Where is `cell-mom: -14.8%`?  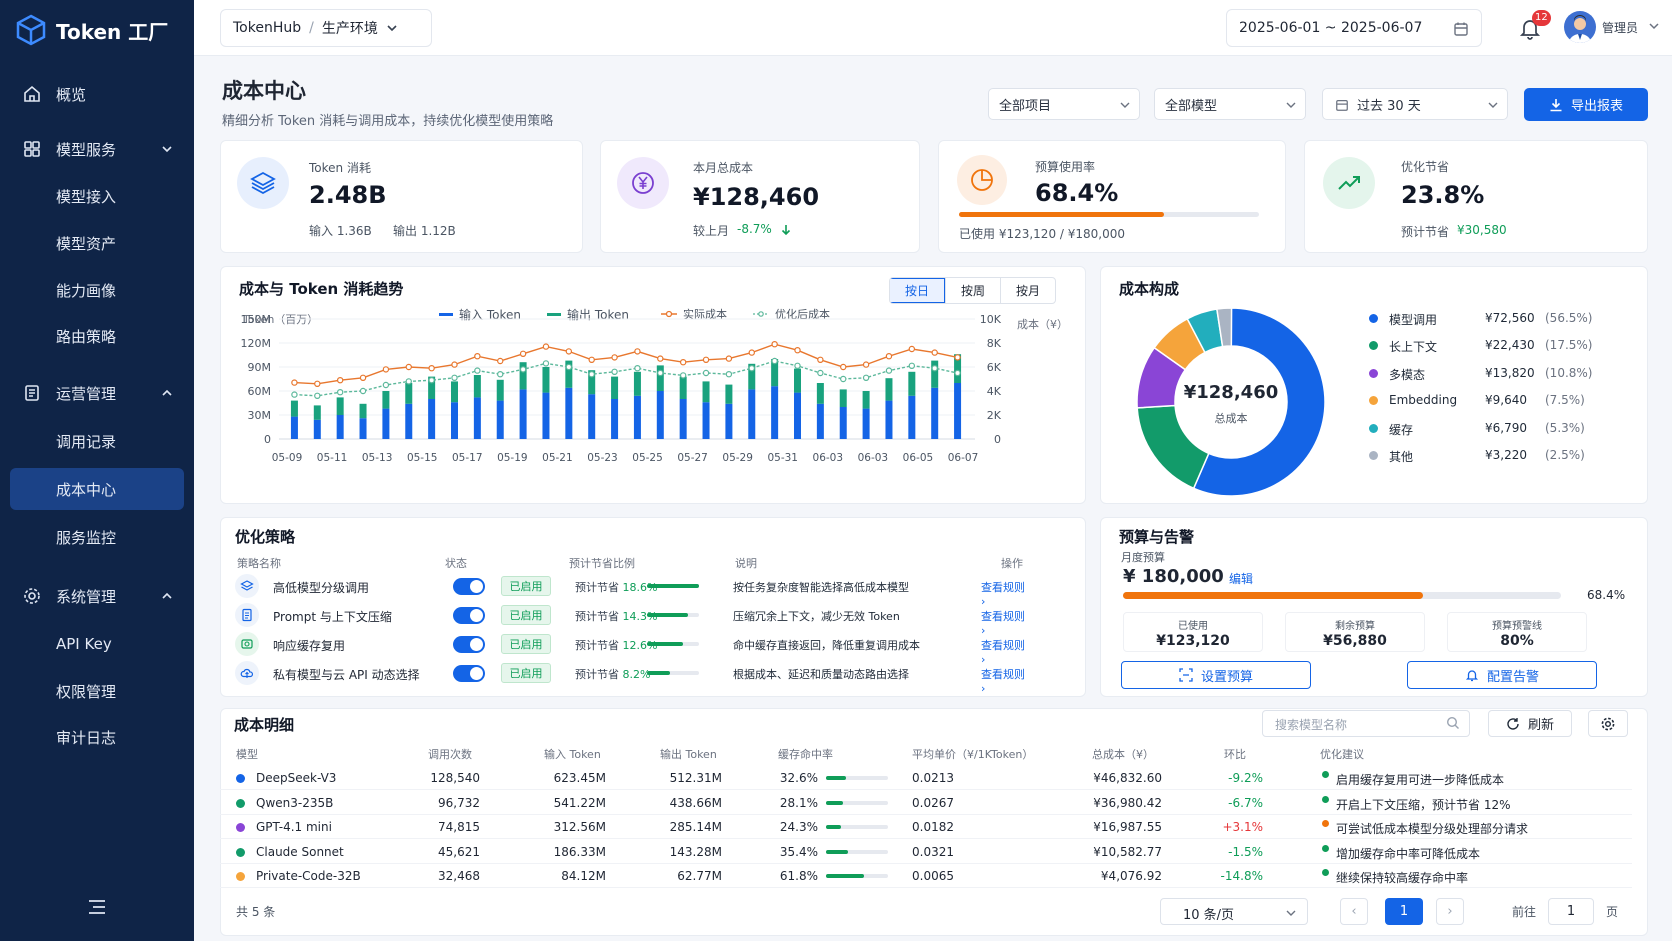
cell-mom: -14.8% is located at coordinates (1241, 876).